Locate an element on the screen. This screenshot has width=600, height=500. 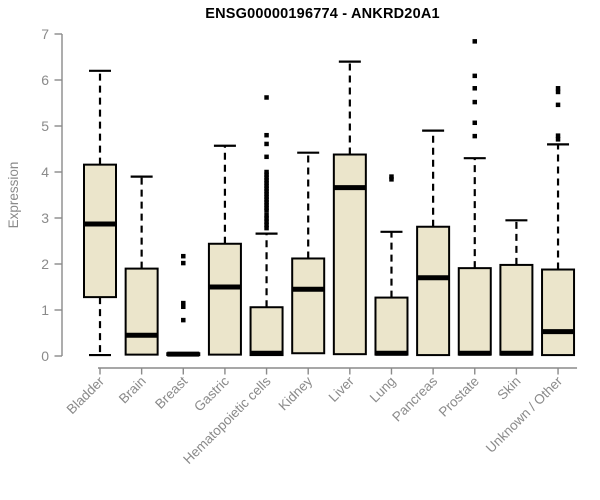
boxplot-bladder is located at coordinates (100, 213).